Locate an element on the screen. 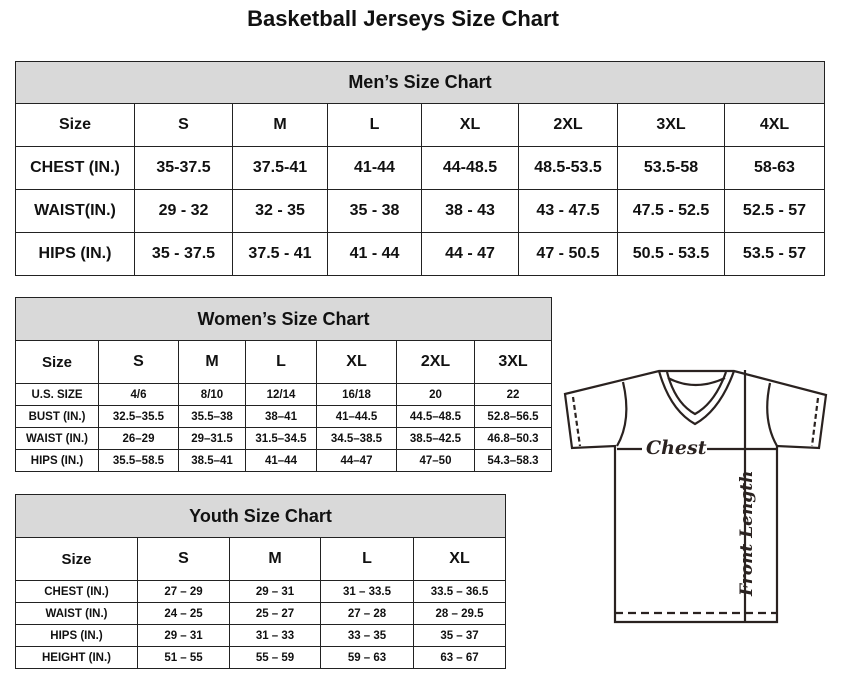 Image resolution: width=843 pixels, height=679 pixels. table-cell: 58-63 is located at coordinates (774, 168).